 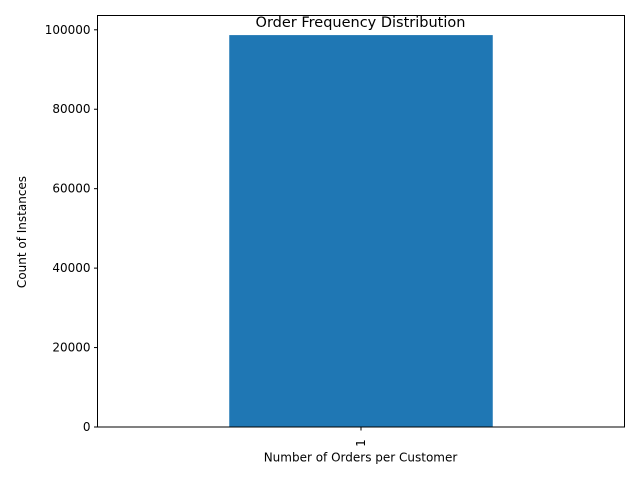 I want to click on y-tick-label: 60000, so click(x=71, y=189).